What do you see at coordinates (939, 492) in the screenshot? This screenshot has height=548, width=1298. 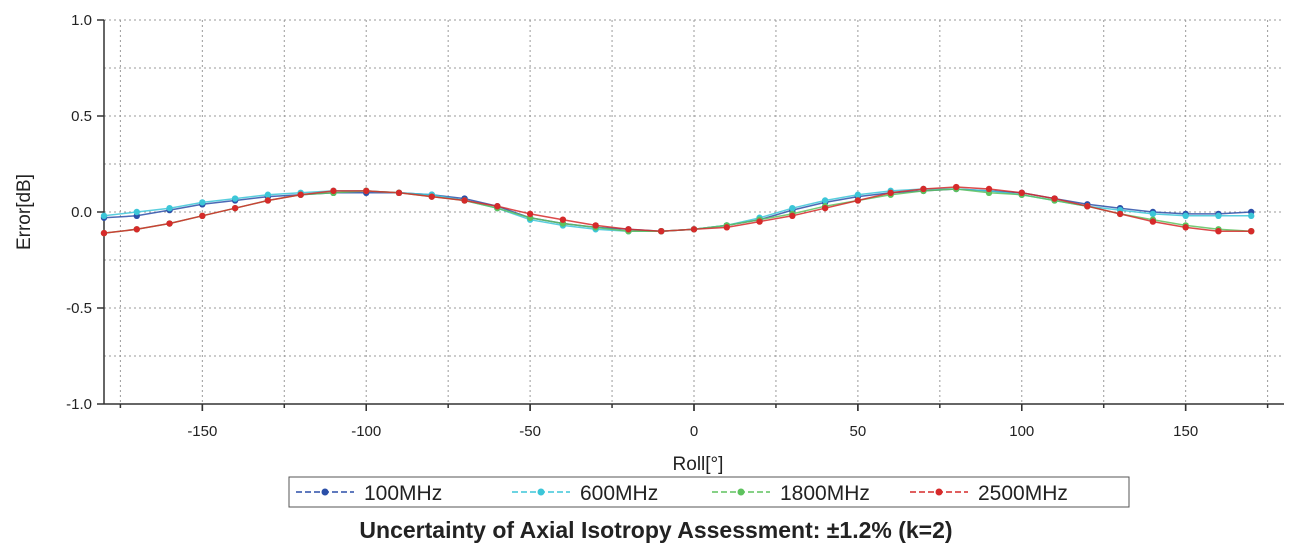 I see `legend-marker-2500MHz` at bounding box center [939, 492].